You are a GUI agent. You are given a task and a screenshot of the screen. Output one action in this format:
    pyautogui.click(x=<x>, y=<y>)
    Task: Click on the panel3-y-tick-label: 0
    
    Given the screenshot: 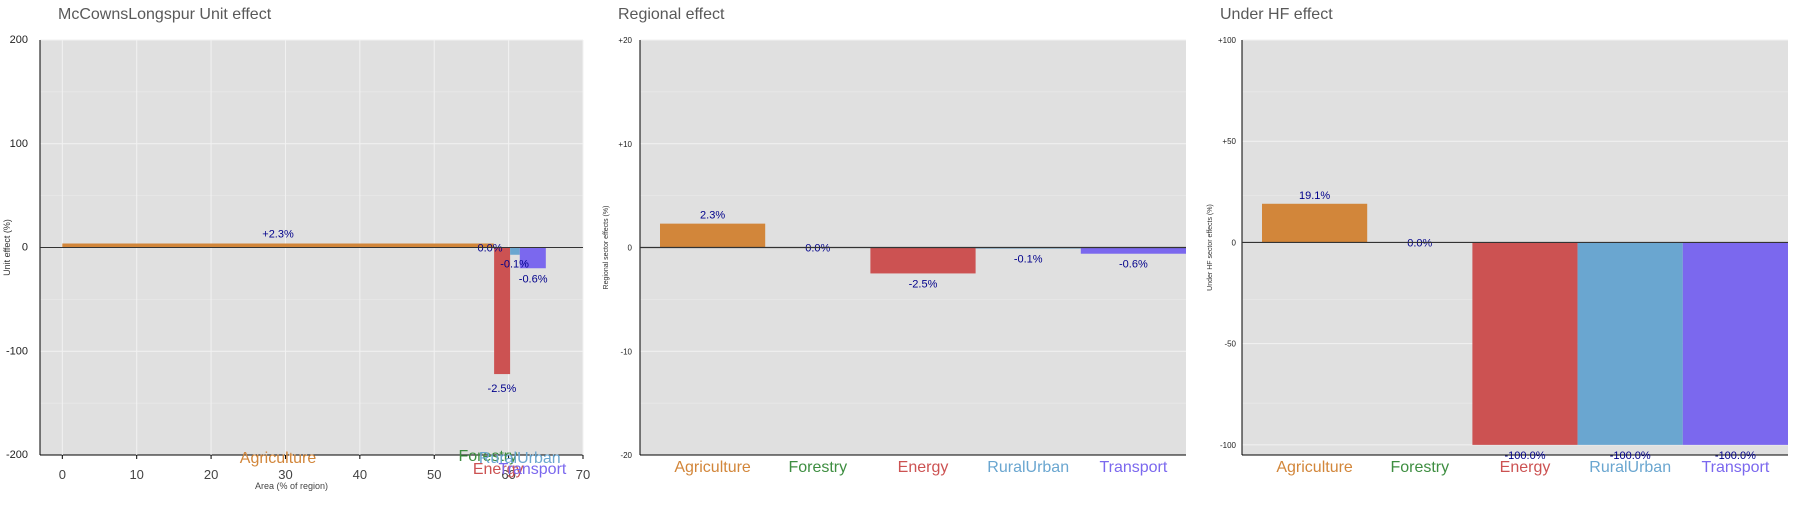 What is the action you would take?
    pyautogui.click(x=1234, y=242)
    